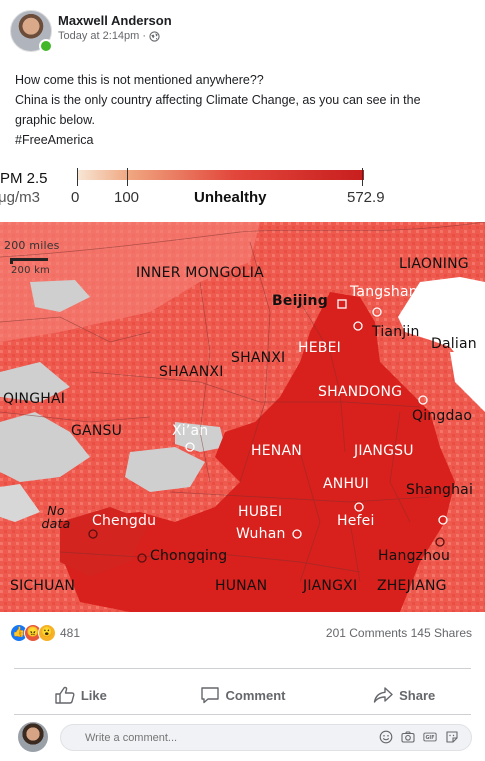 This screenshot has height=761, width=485. Describe the element at coordinates (346, 484) in the screenshot. I see `label-anhui: ANHUI` at that location.